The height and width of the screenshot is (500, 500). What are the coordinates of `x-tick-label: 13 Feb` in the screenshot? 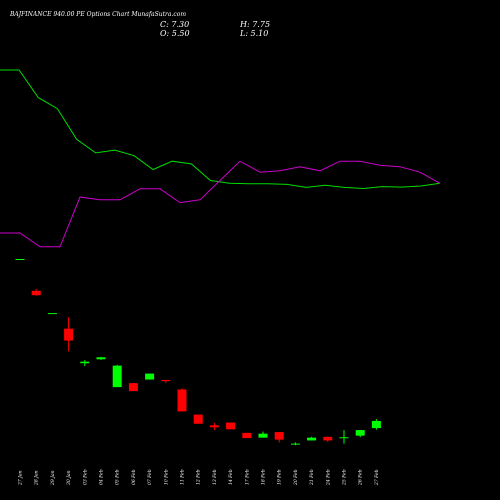 It's located at (215, 477).